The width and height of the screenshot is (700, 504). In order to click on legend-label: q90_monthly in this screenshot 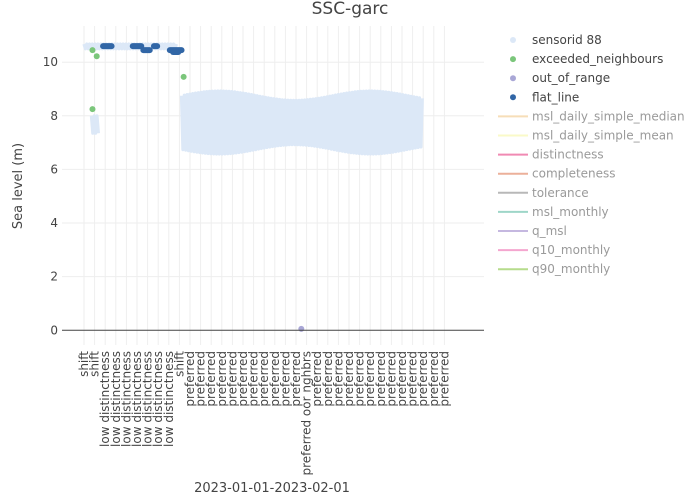, I will do `click(571, 269)`.